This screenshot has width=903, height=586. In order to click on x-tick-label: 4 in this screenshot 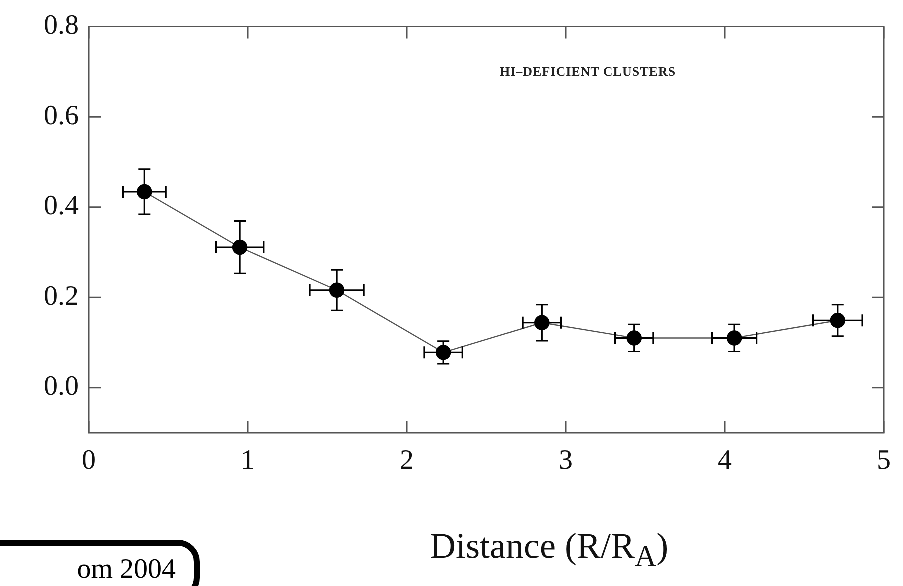, I will do `click(725, 460)`.